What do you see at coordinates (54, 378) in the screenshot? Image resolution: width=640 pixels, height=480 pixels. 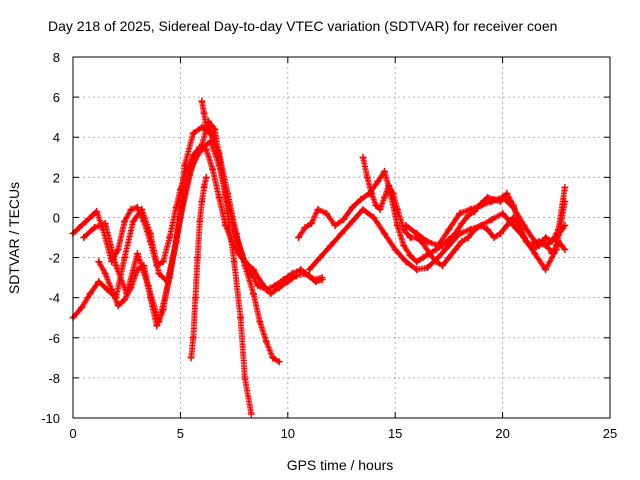 I see `y-tick-label: -8` at bounding box center [54, 378].